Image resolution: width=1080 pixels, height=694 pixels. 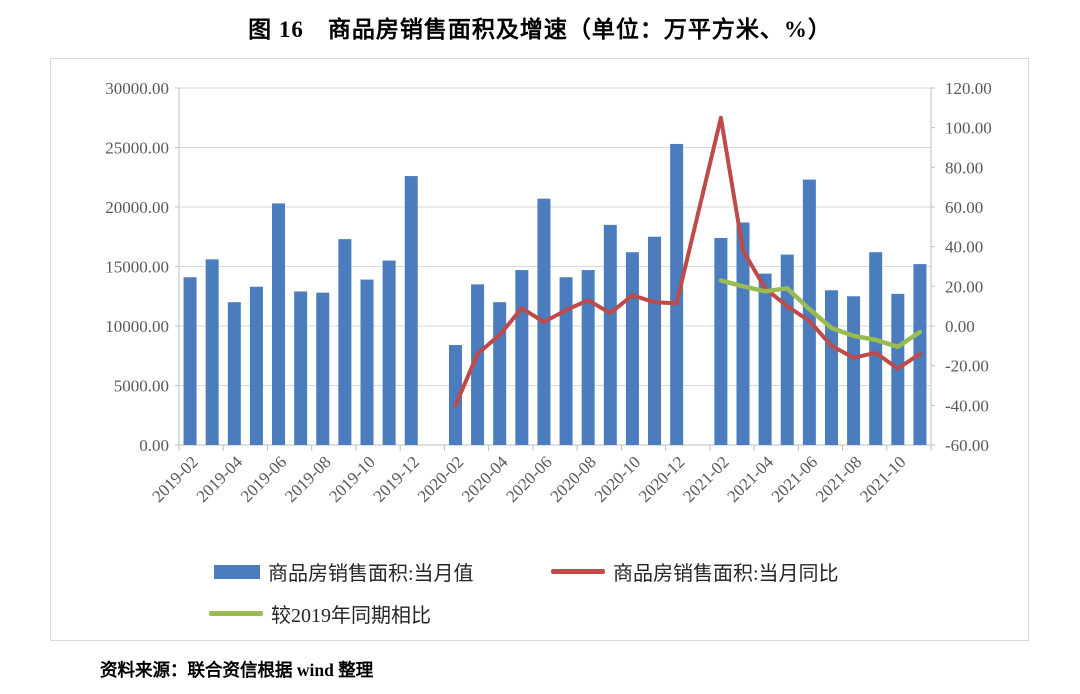 I want to click on legend-label-vs2019: 较2019年同期相比, so click(x=351, y=616).